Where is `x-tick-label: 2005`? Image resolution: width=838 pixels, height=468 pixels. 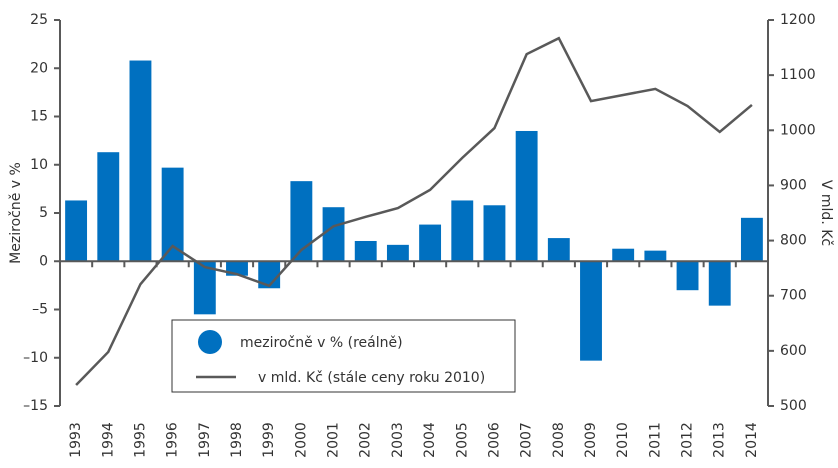 x-tick-label: 2005 is located at coordinates (462, 440).